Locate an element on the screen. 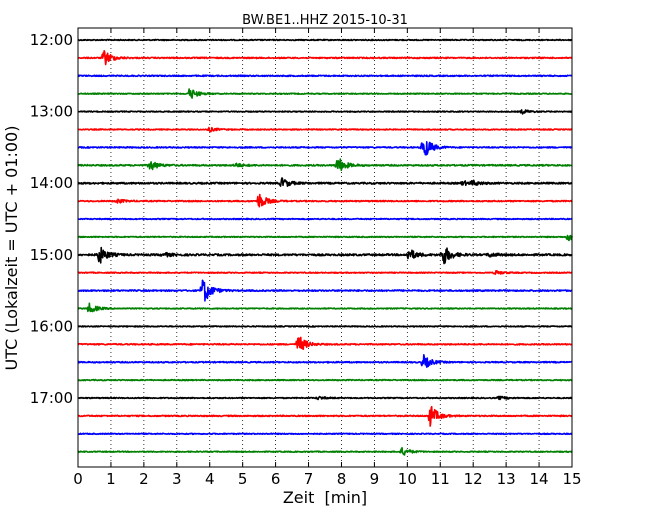 Image resolution: width=650 pixels, height=524 pixels. x-tick-label-10: 10 is located at coordinates (407, 479).